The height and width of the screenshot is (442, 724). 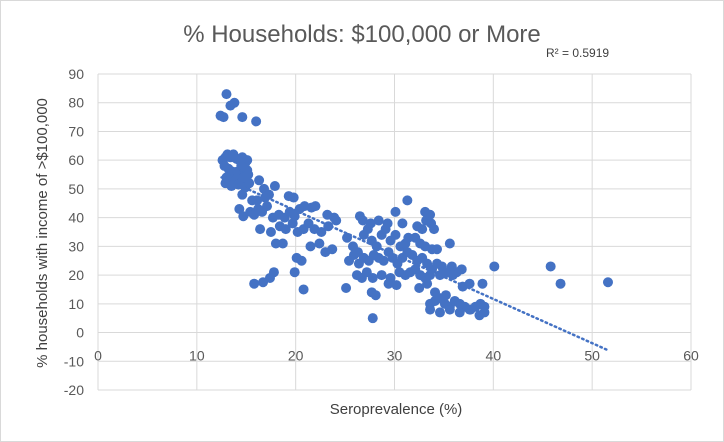 What do you see at coordinates (42, 233) in the screenshot?
I see `y-axis-title: % households with income of >$100,000` at bounding box center [42, 233].